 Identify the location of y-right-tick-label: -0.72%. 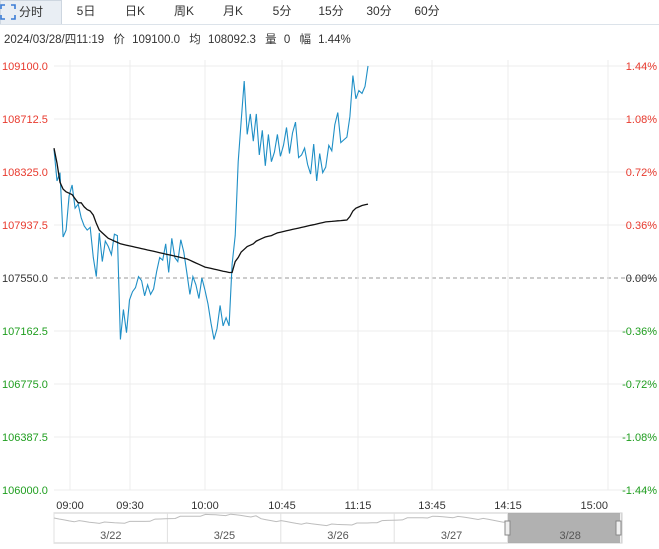
(639, 385).